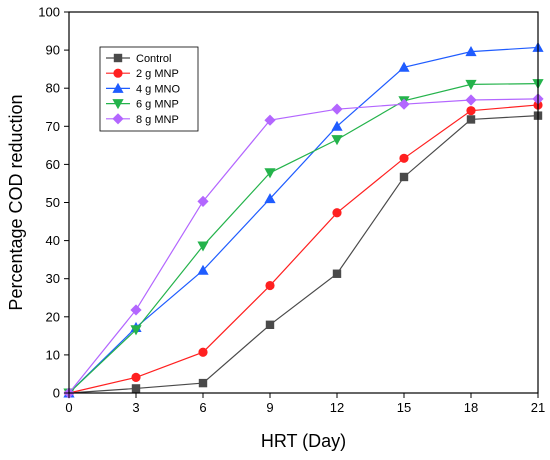 This screenshot has width=550, height=460. Describe the element at coordinates (157, 105) in the screenshot. I see `legend-label: 6 g MNP` at that location.